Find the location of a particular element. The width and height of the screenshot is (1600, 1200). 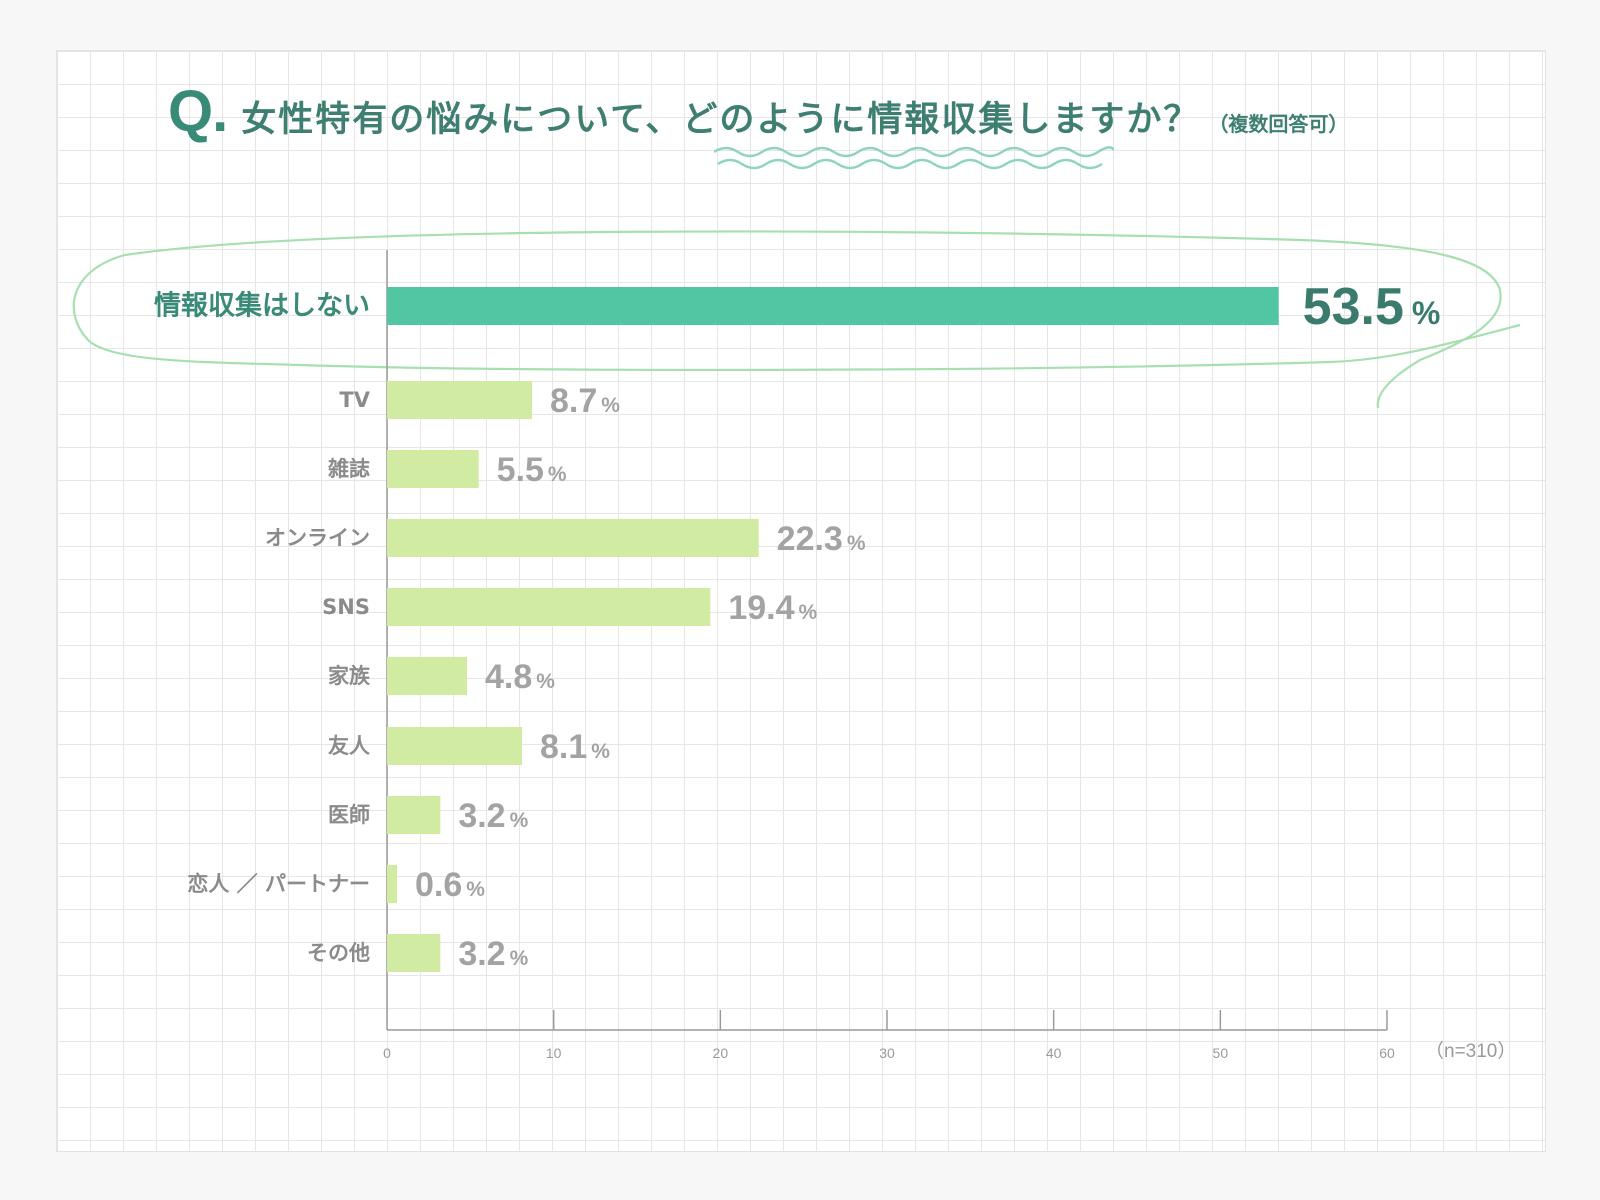

sample-size-note: （n=310） is located at coordinates (1470, 1051).